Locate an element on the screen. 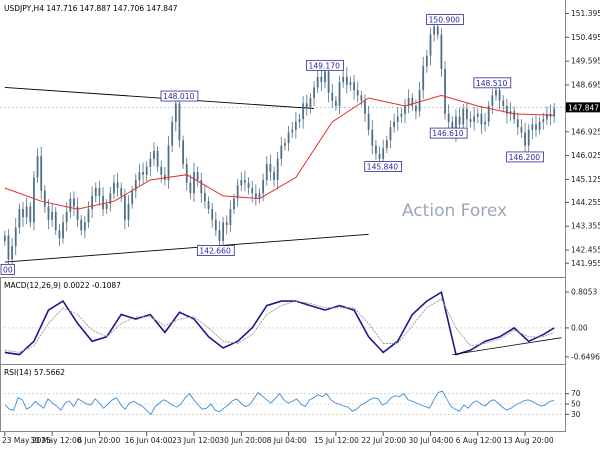 This screenshot has width=600, height=450. y-tick-label: 0.8053 is located at coordinates (584, 291).